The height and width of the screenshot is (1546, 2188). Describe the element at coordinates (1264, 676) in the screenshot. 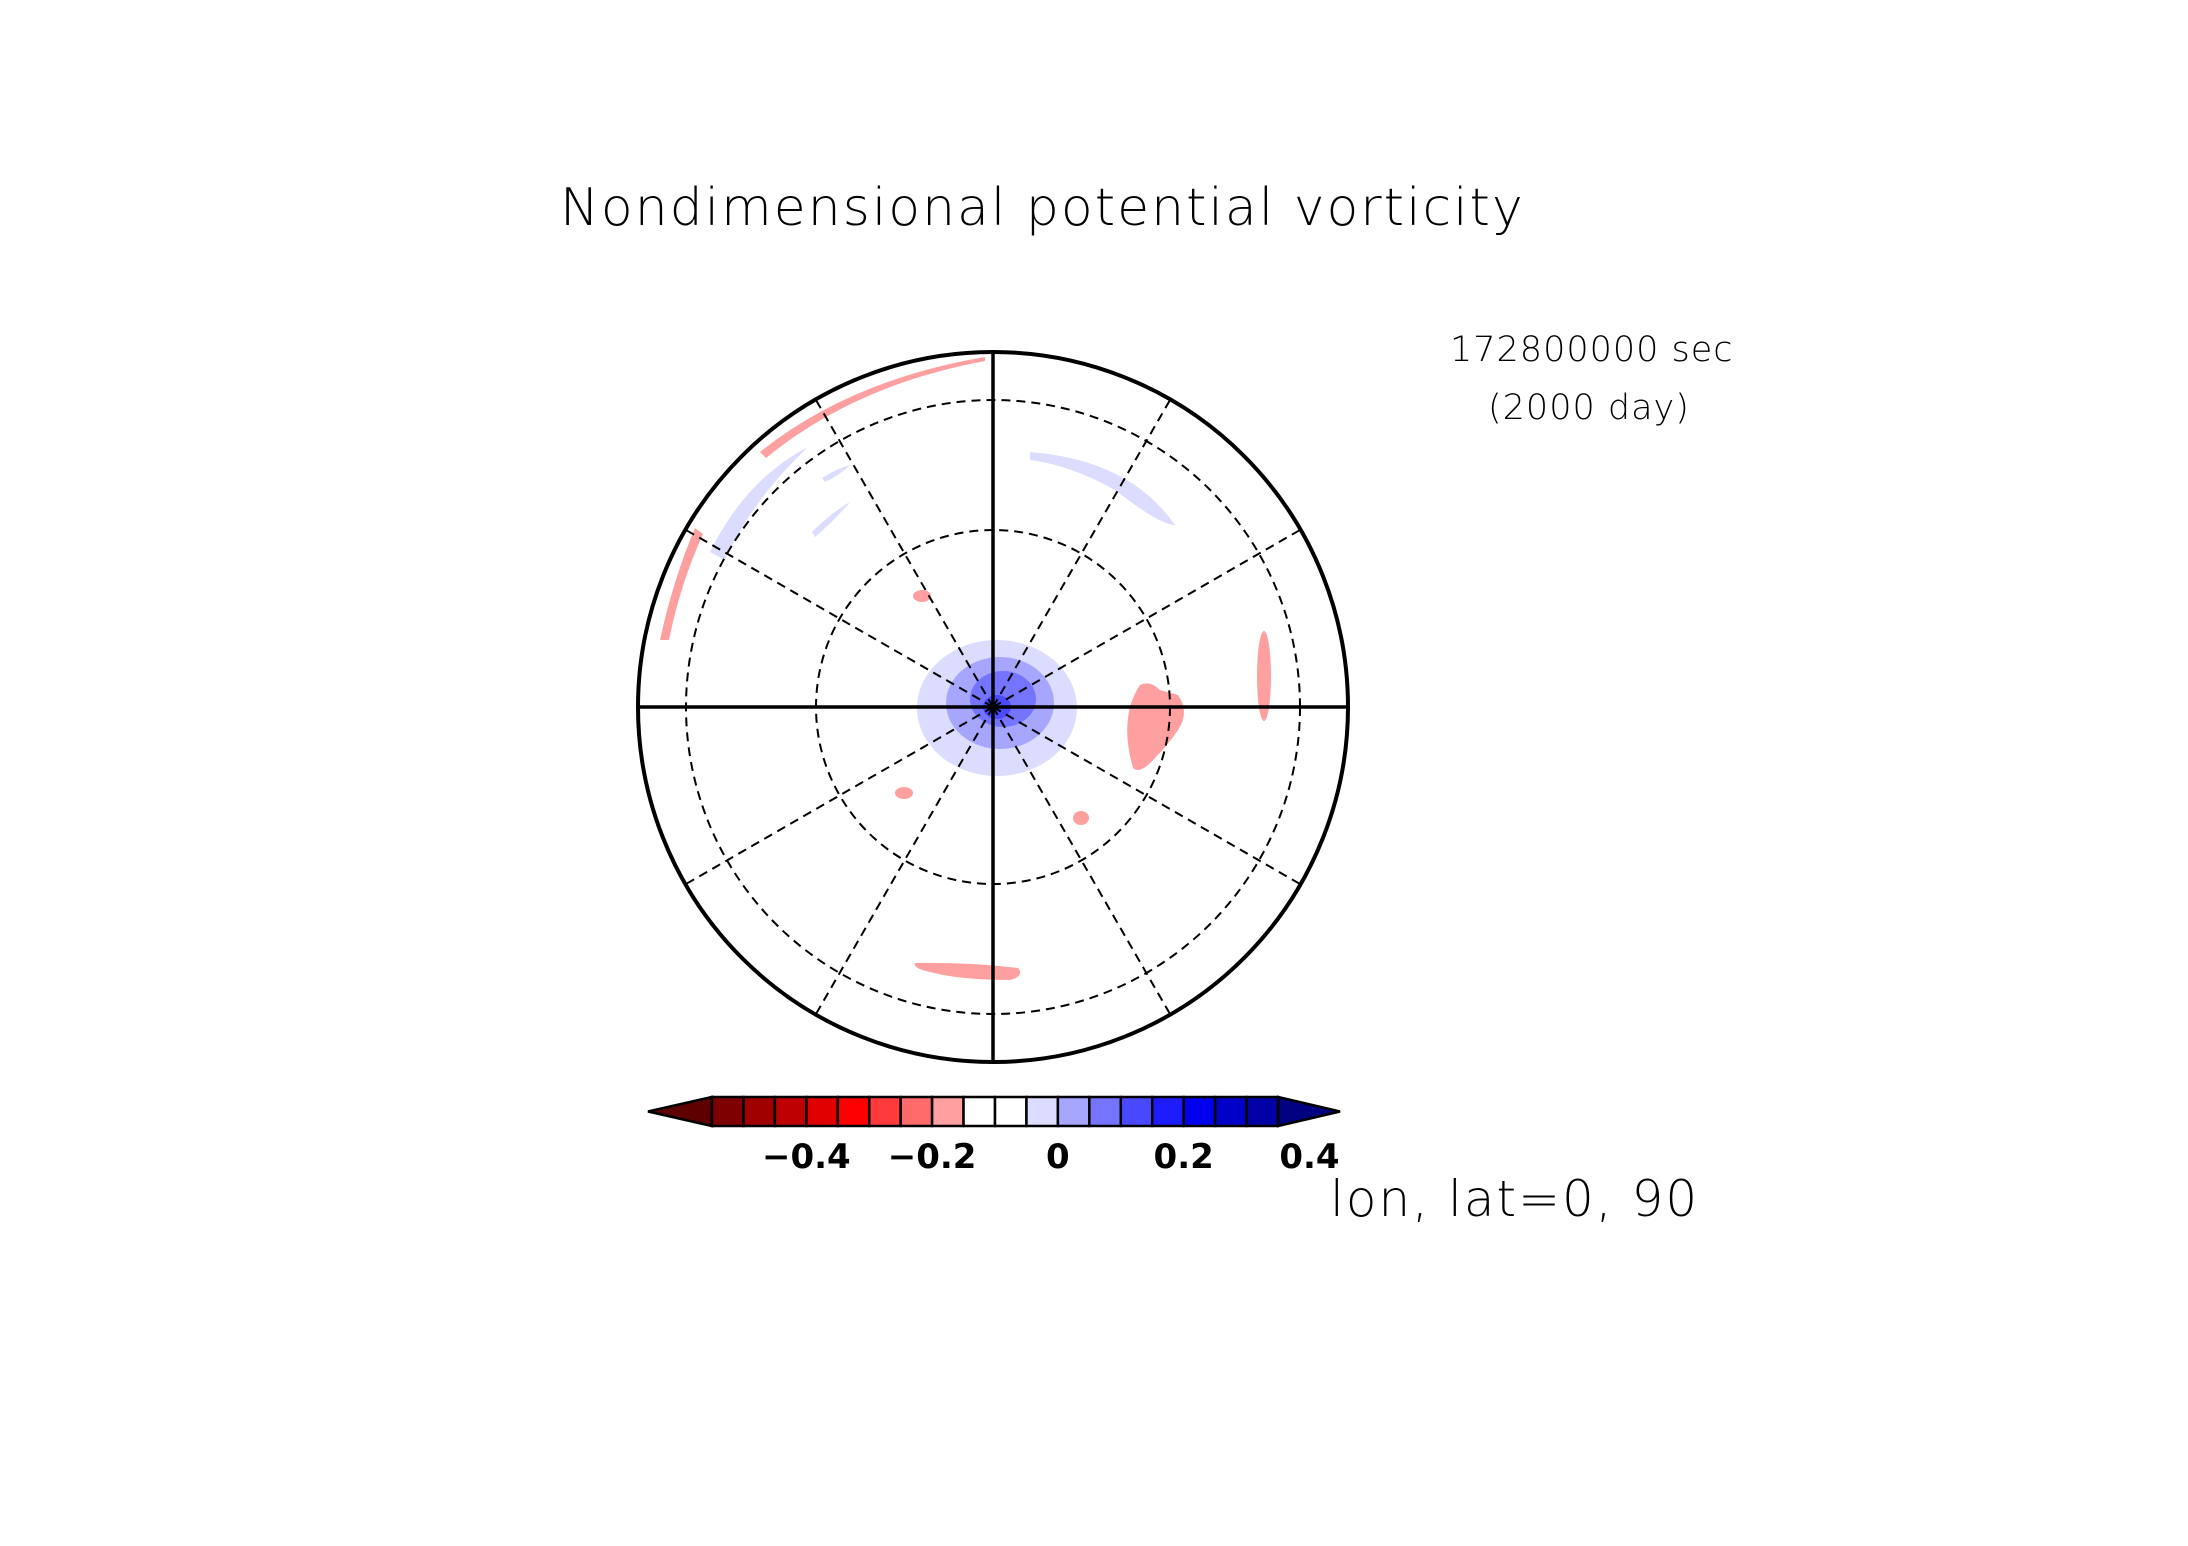

I see `negative-patch-far-east` at that location.